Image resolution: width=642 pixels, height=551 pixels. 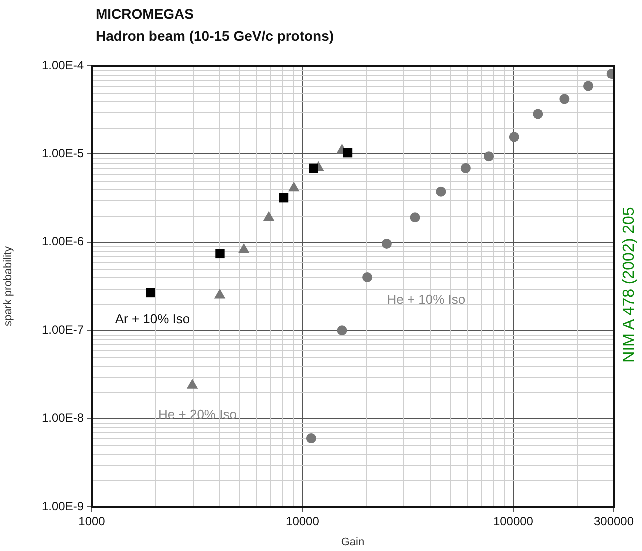 What do you see at coordinates (63, 65) in the screenshot?
I see `y-tick-label: 1.00E-4` at bounding box center [63, 65].